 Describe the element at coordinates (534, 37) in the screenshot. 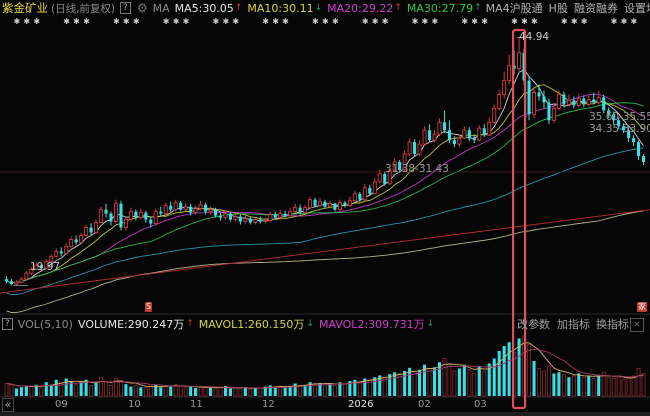

I see `high-price-label: 44.94` at that location.